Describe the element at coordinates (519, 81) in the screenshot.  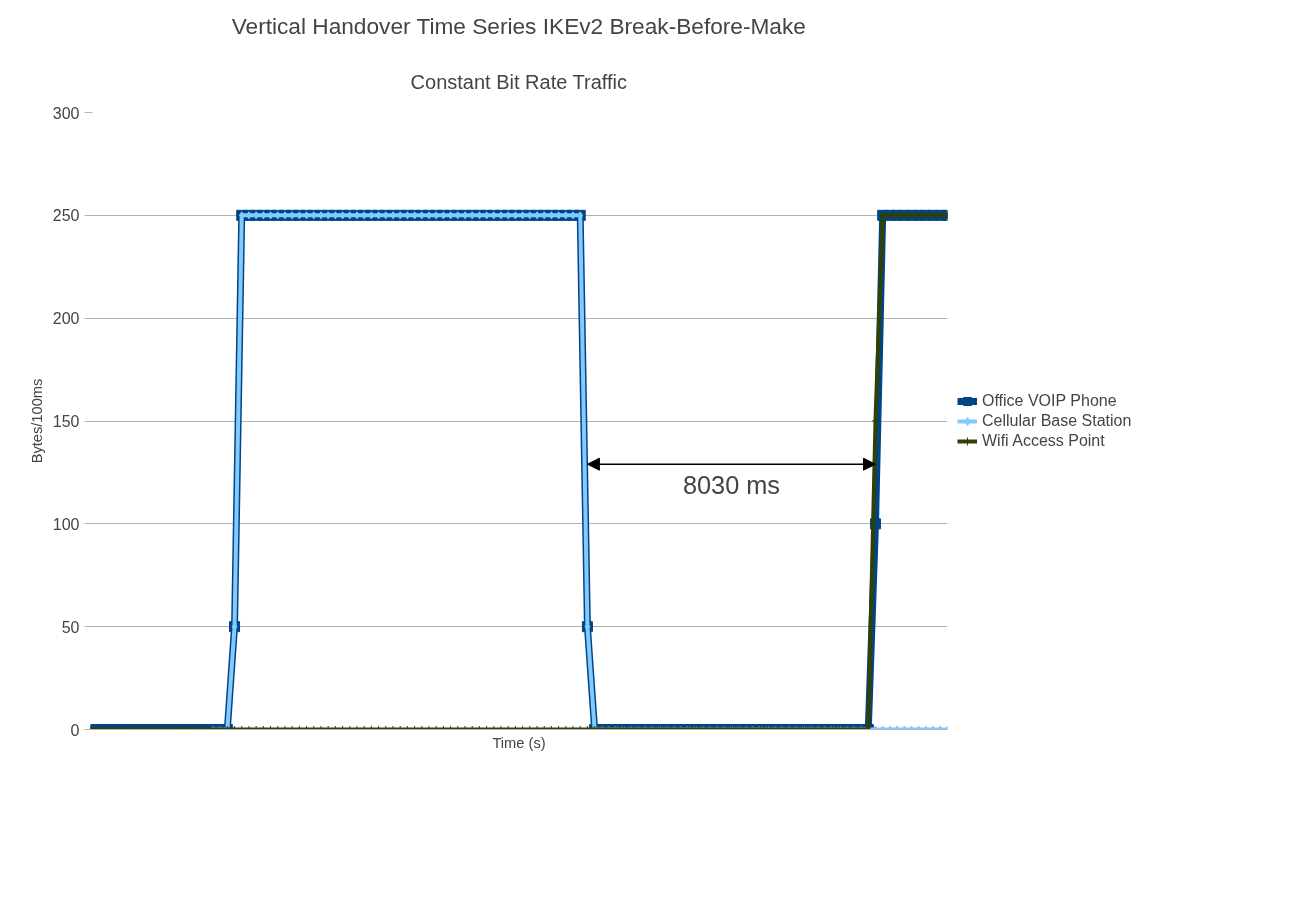
I see `chart-subtitle: Constant Bit Rate Traffic` at that location.